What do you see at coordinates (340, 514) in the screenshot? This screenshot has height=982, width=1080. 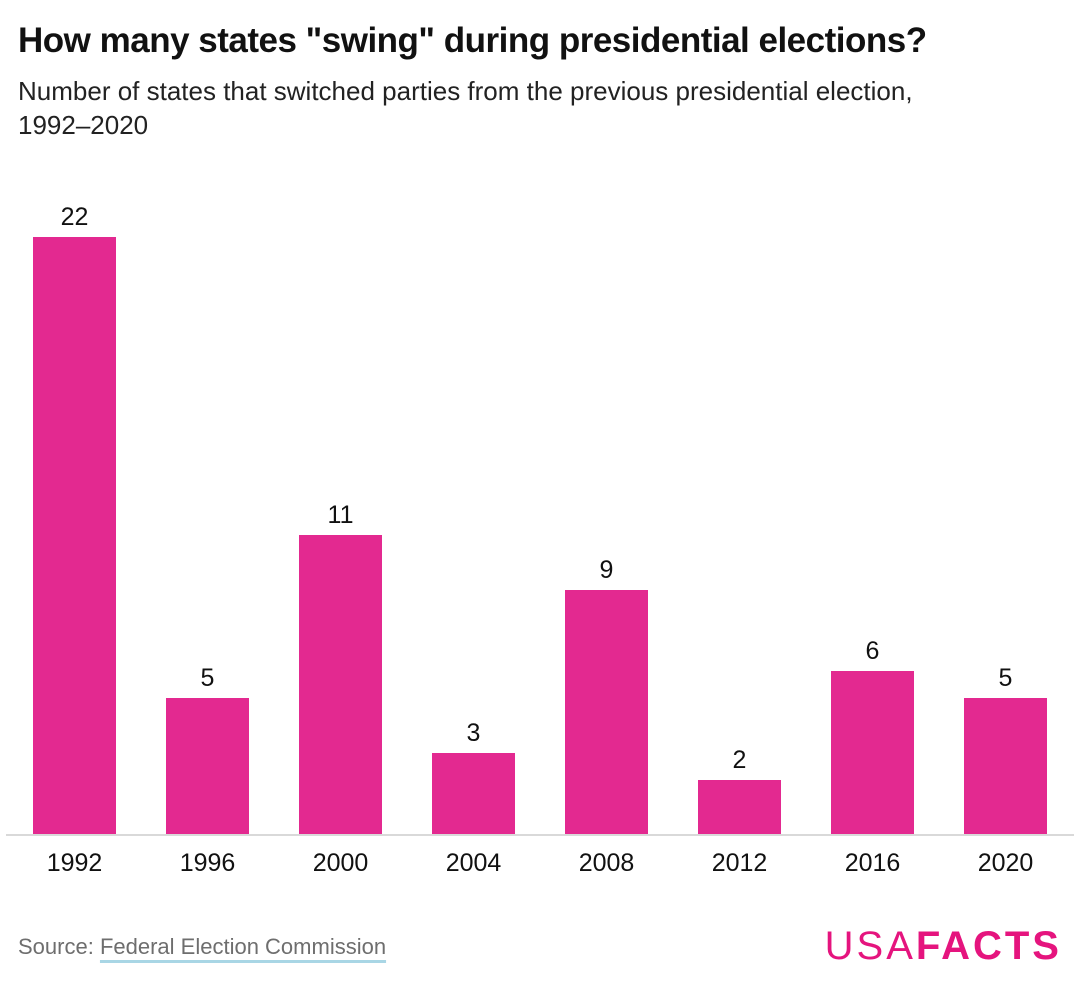 I see `bar-value-label-2000: 11` at bounding box center [340, 514].